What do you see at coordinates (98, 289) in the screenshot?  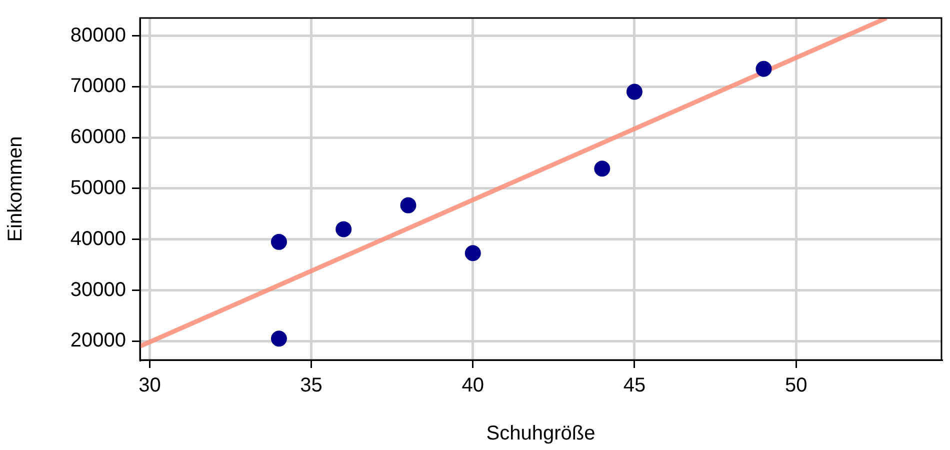 I see `y-tick-label: 30000` at bounding box center [98, 289].